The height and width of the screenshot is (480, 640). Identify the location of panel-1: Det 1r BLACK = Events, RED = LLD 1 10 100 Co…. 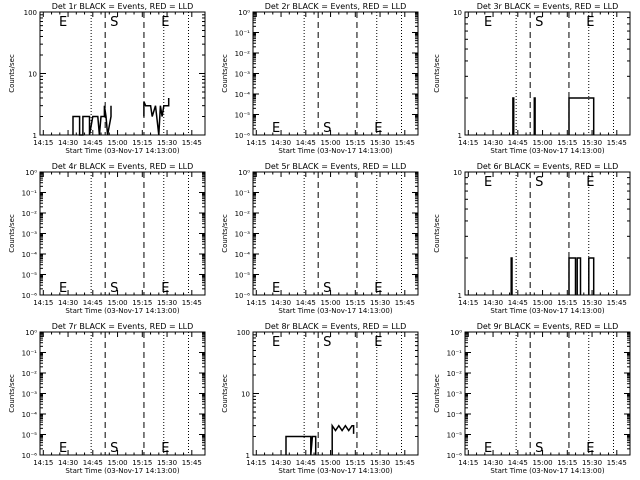
(107, 78).